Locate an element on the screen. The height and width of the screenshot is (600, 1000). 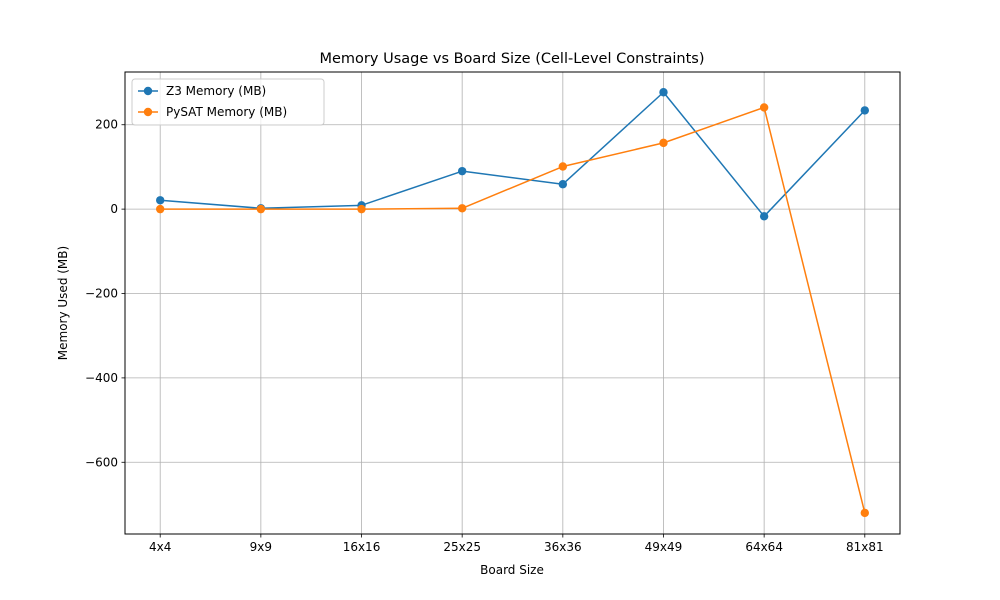
y-tick-label: −400 is located at coordinates (101, 378).